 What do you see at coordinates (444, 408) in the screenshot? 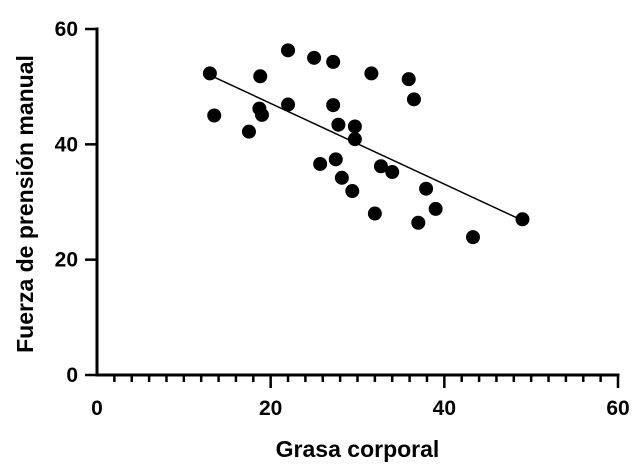
I see `x-tick-label: 40` at bounding box center [444, 408].